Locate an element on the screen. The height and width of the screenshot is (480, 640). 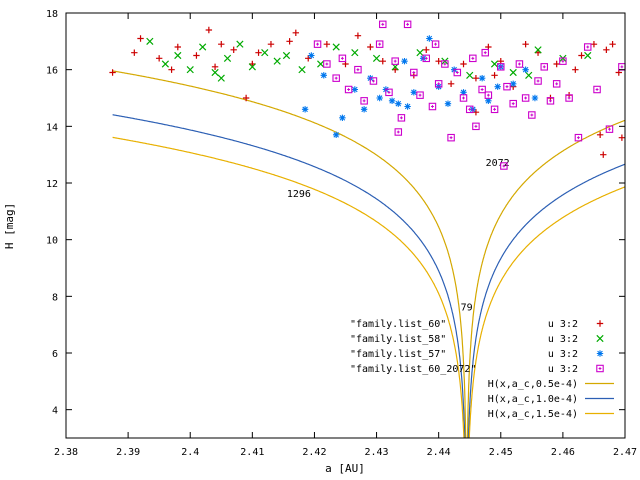
y-tick-label: 4 is located at coordinates (55, 411).